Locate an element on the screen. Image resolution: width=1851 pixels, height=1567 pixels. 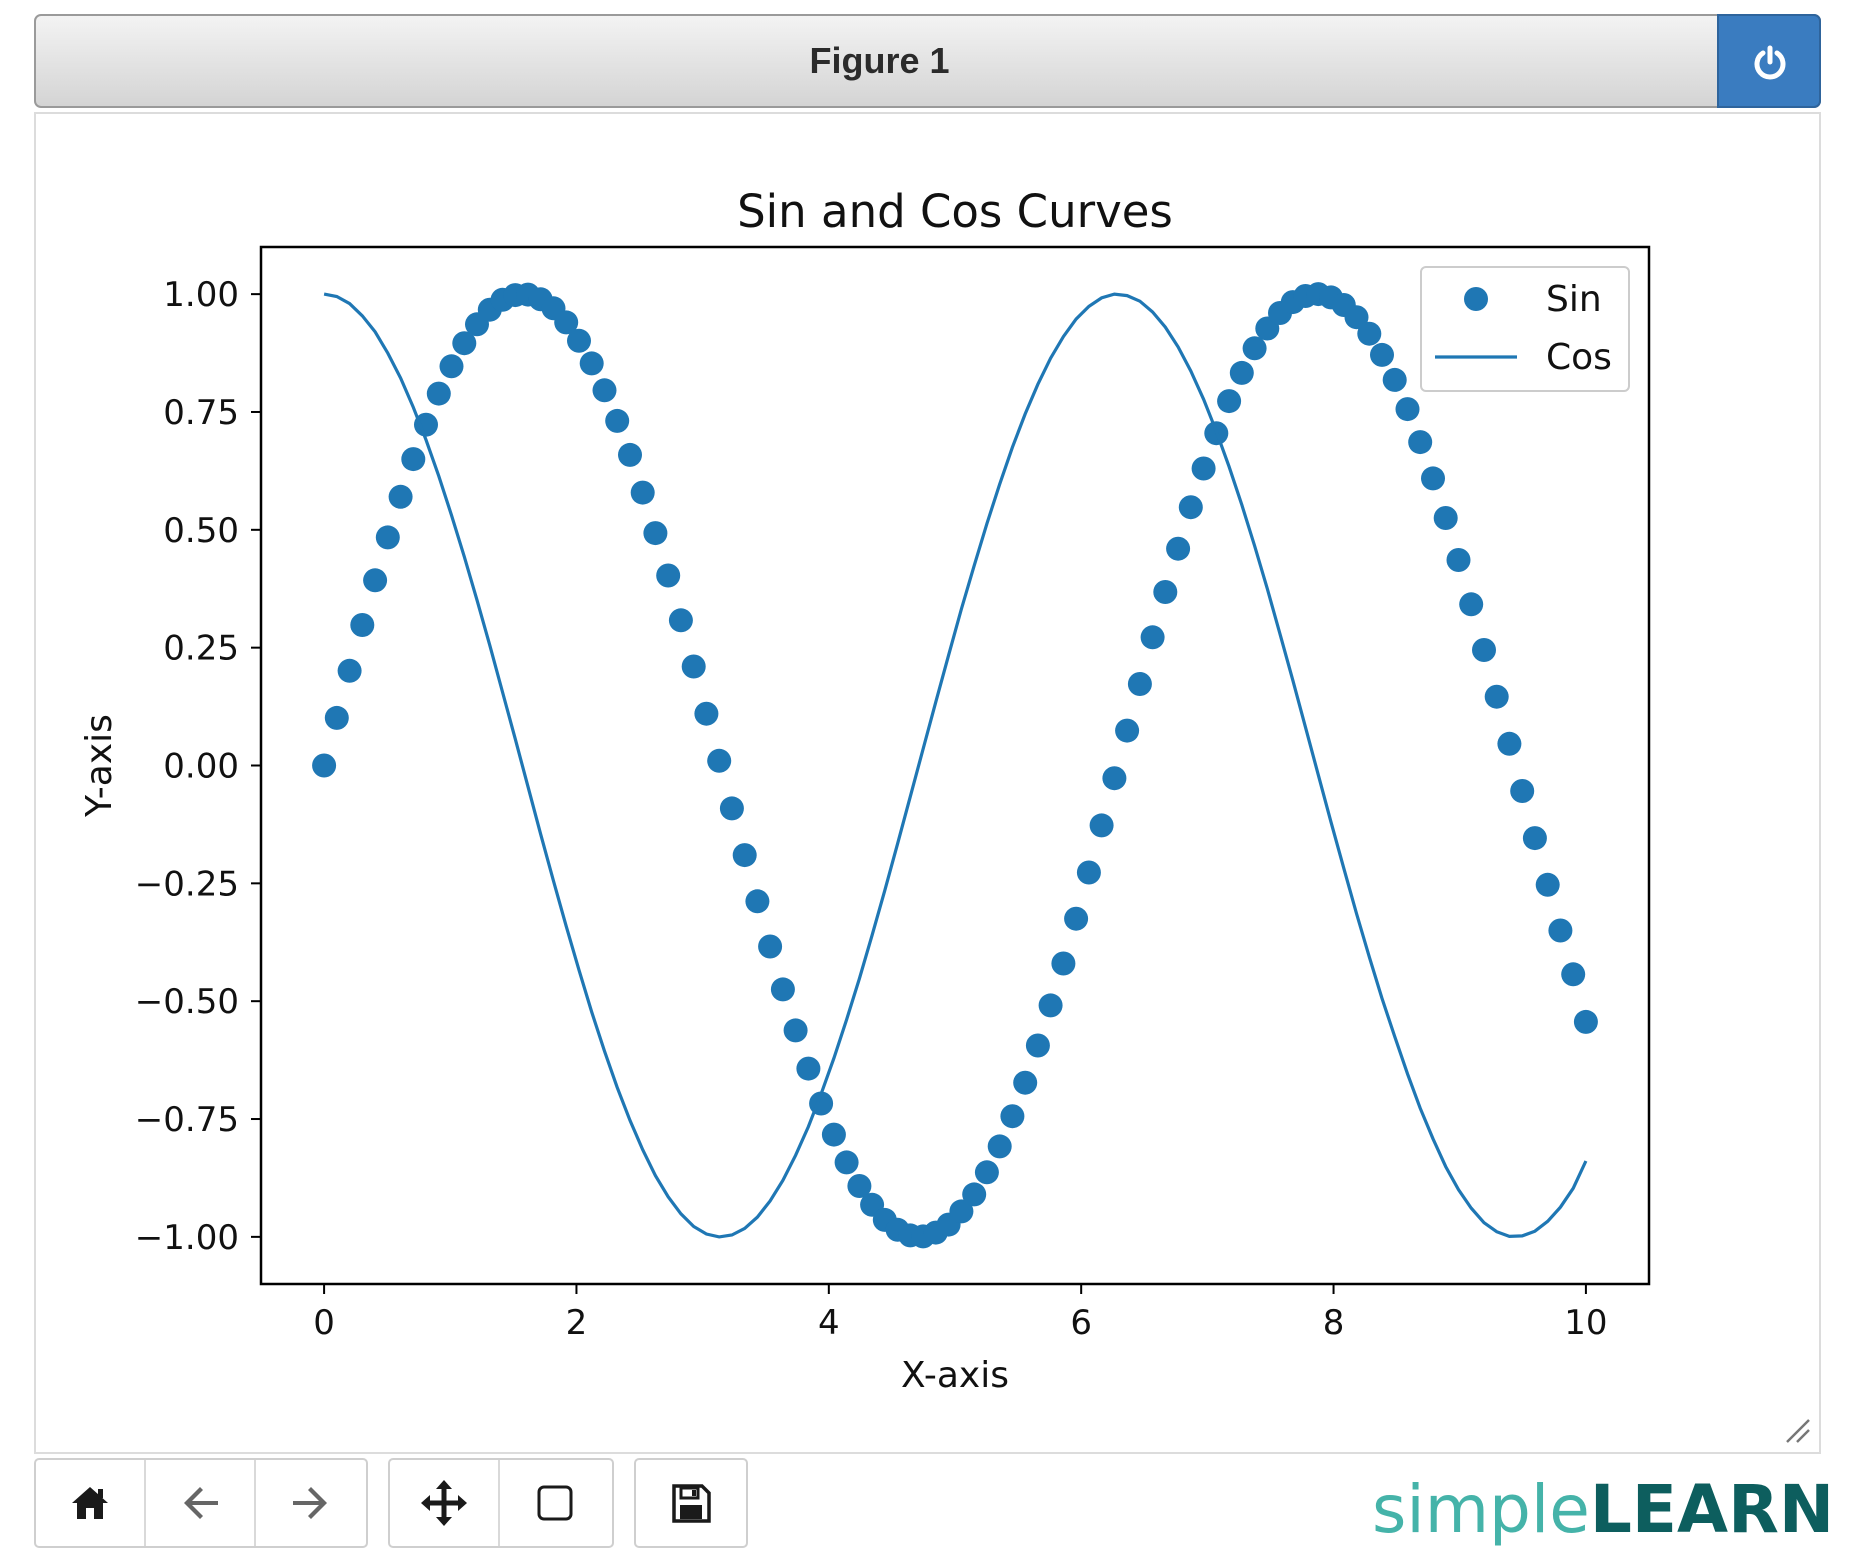
home-button is located at coordinates (91, 1503).